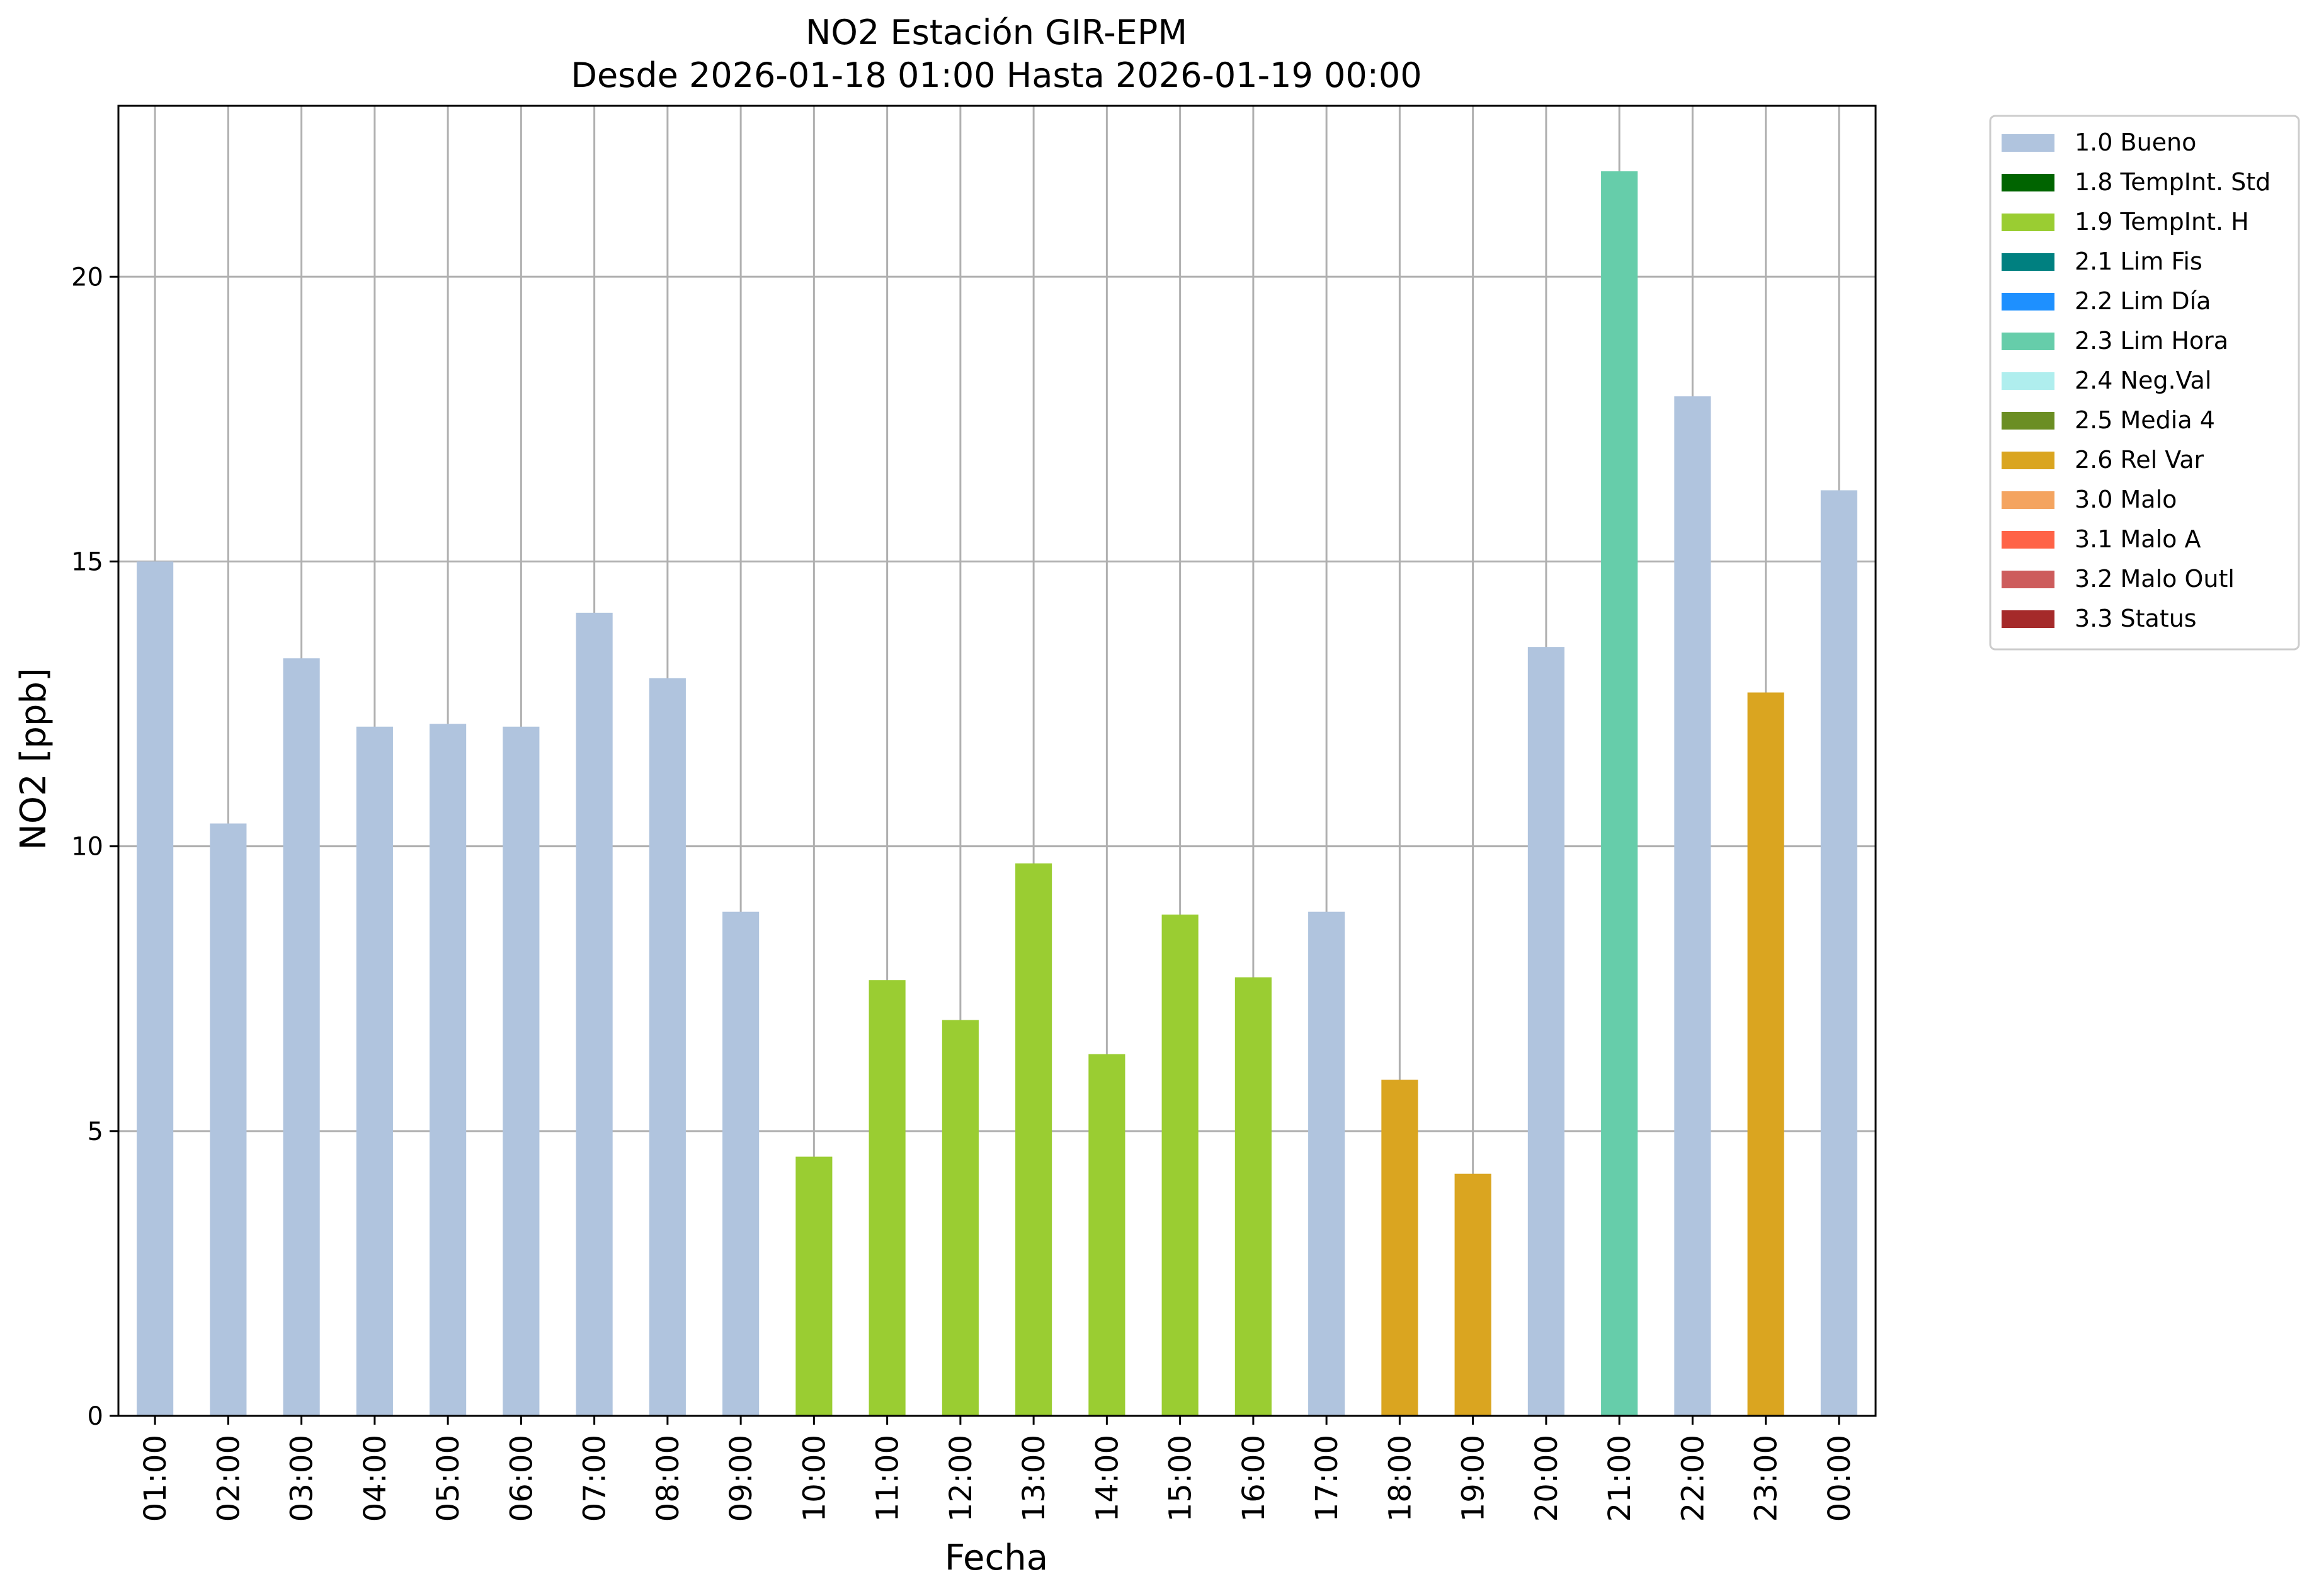 The image size is (2319, 1596). What do you see at coordinates (87, 561) in the screenshot?
I see `y-tick-label: 15` at bounding box center [87, 561].